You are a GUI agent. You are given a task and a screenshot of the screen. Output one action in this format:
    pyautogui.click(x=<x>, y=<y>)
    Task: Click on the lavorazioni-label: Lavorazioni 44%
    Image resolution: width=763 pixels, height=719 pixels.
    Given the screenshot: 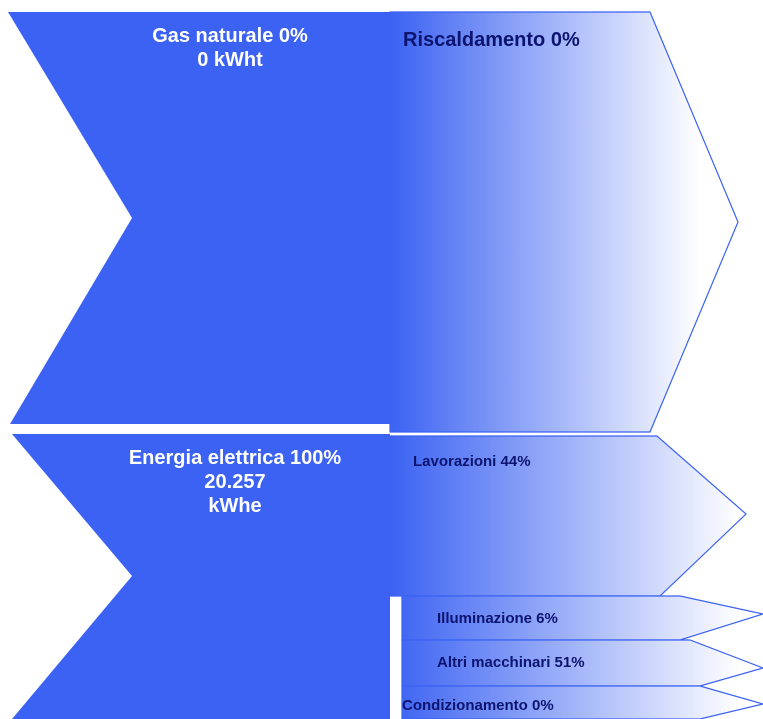 What is the action you would take?
    pyautogui.click(x=472, y=461)
    